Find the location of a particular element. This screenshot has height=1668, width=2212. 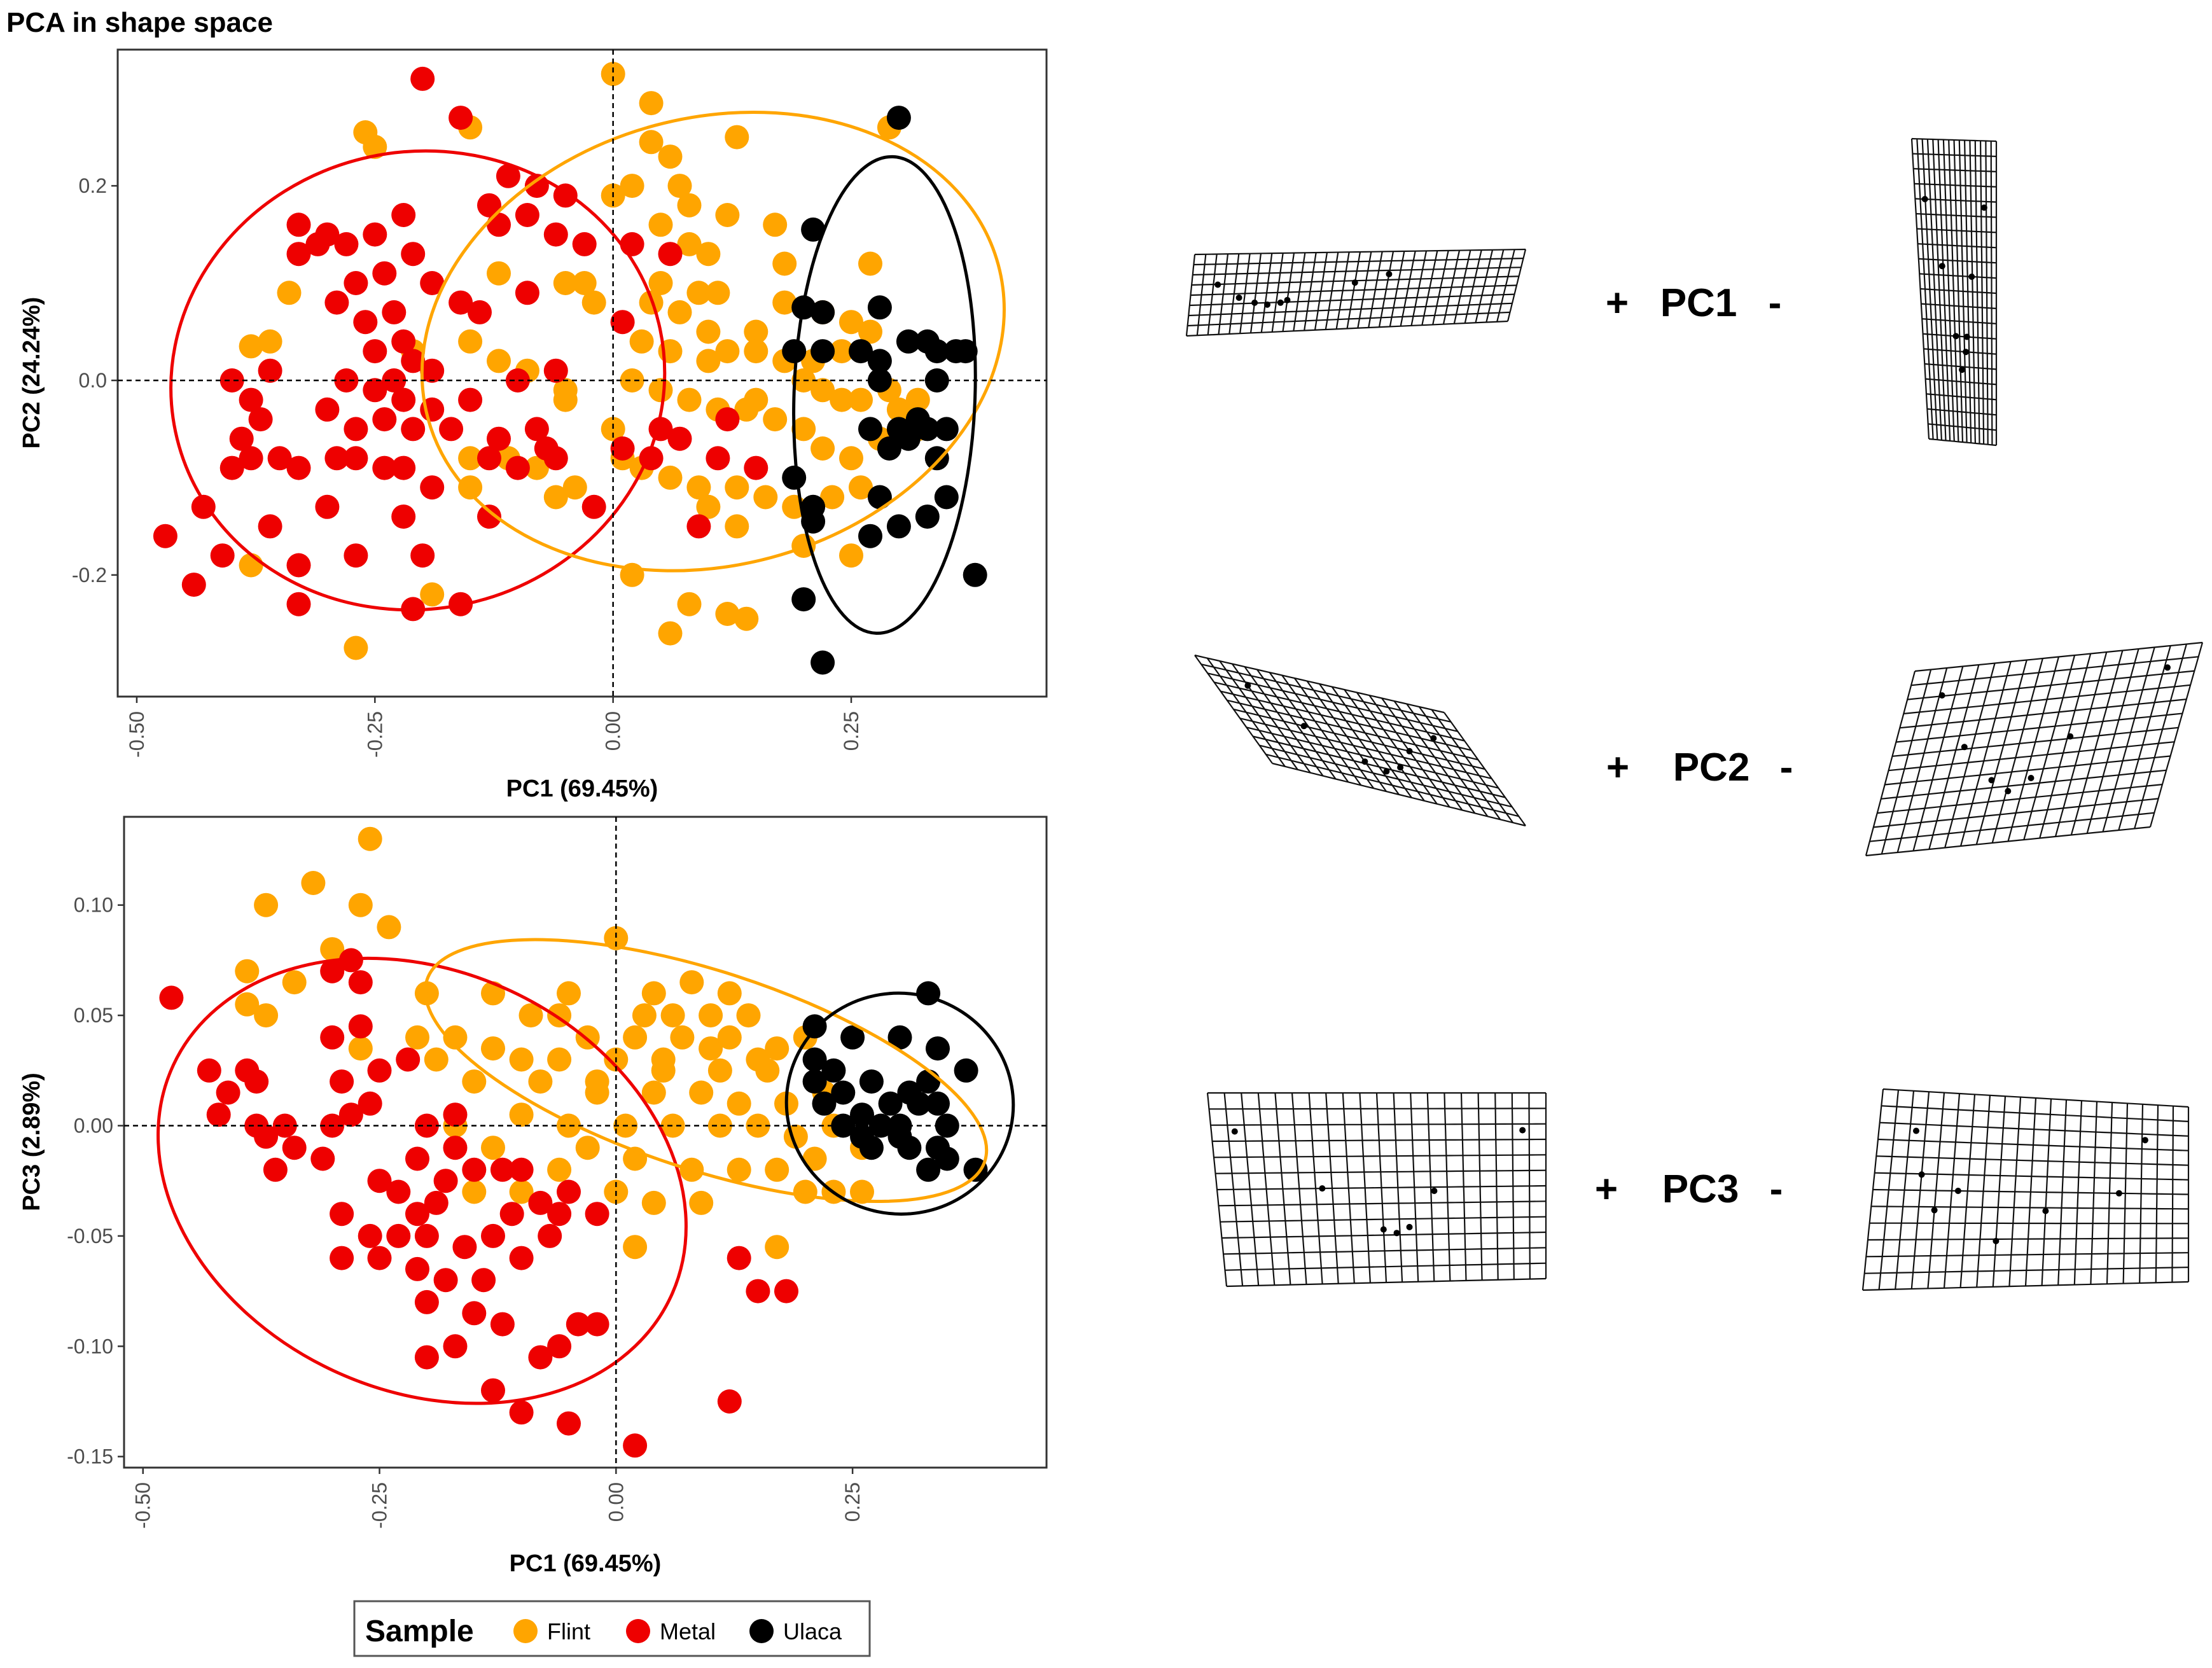

pc1-deformation-label-group: + PC1 - is located at coordinates (1694, 303).